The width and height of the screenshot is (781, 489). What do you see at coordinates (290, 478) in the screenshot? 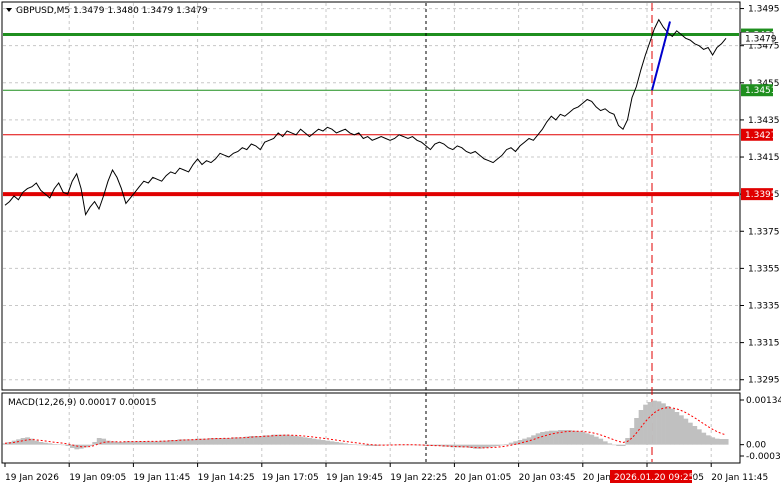
I see `time-tick-label: 19 Jan 17:05` at bounding box center [290, 478].